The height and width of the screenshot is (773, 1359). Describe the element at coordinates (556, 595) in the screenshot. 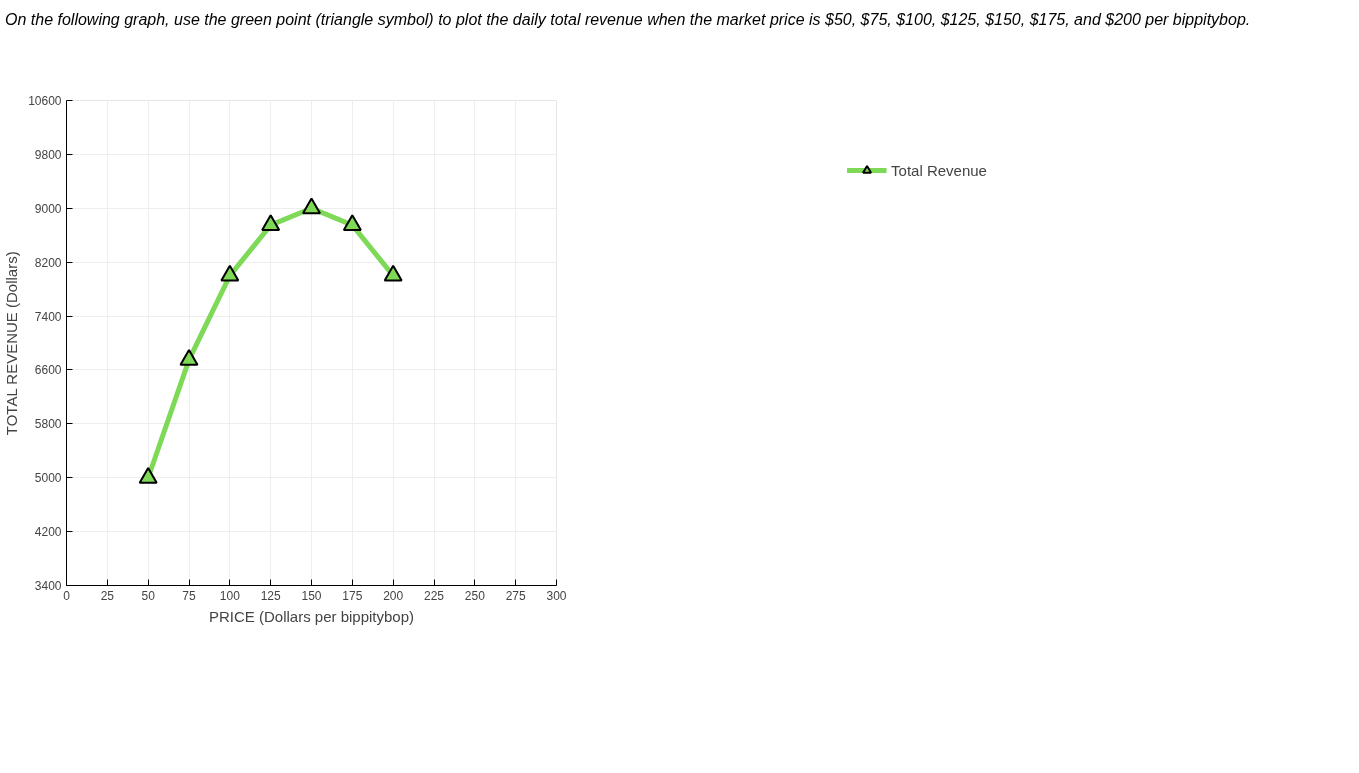

I see `x-tick-label: 300` at that location.